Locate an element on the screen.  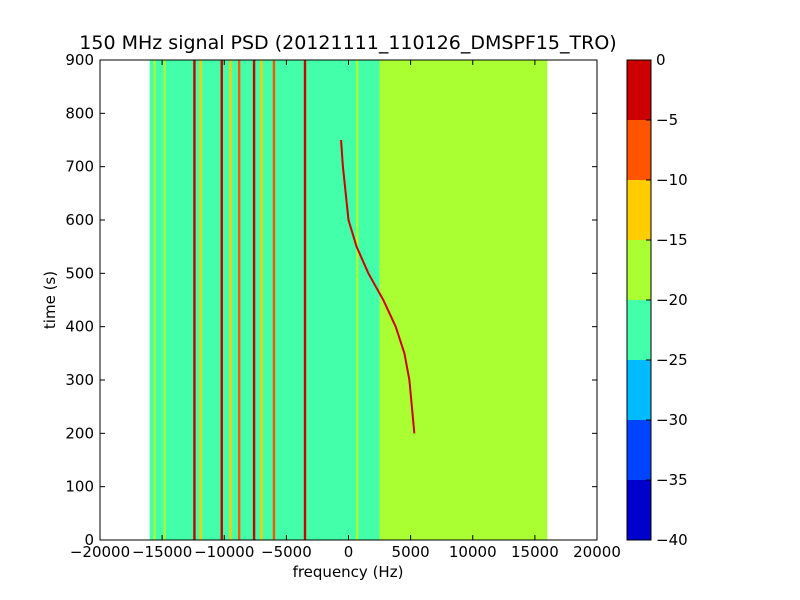
colorbar: −40 −35 −30 −25 −20 −15 −10 −5 0 is located at coordinates (657, 300).